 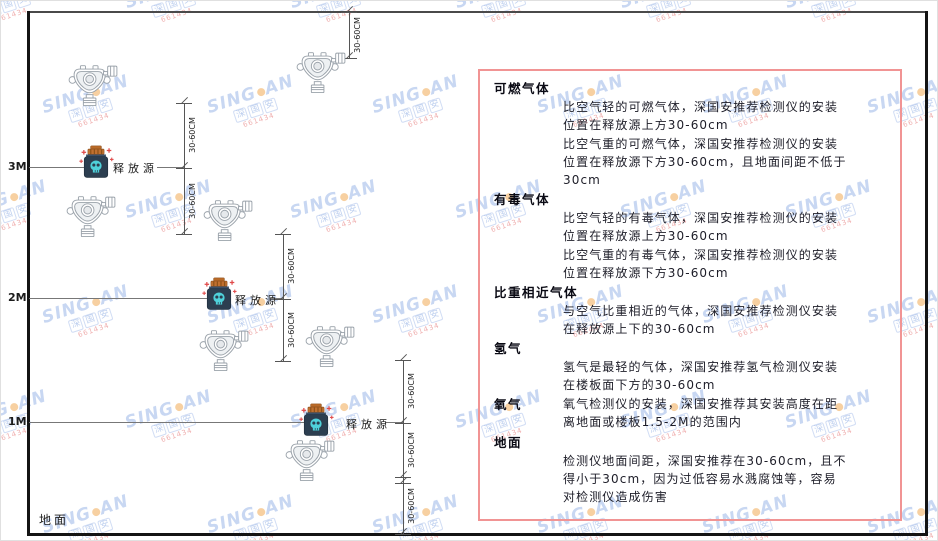 What do you see at coordinates (701, 320) in the screenshot?
I see `section-paragraph: 与空气比重相近的气体，深国安推荐检测仪安装在释放源上下的30-60cm` at bounding box center [701, 320].